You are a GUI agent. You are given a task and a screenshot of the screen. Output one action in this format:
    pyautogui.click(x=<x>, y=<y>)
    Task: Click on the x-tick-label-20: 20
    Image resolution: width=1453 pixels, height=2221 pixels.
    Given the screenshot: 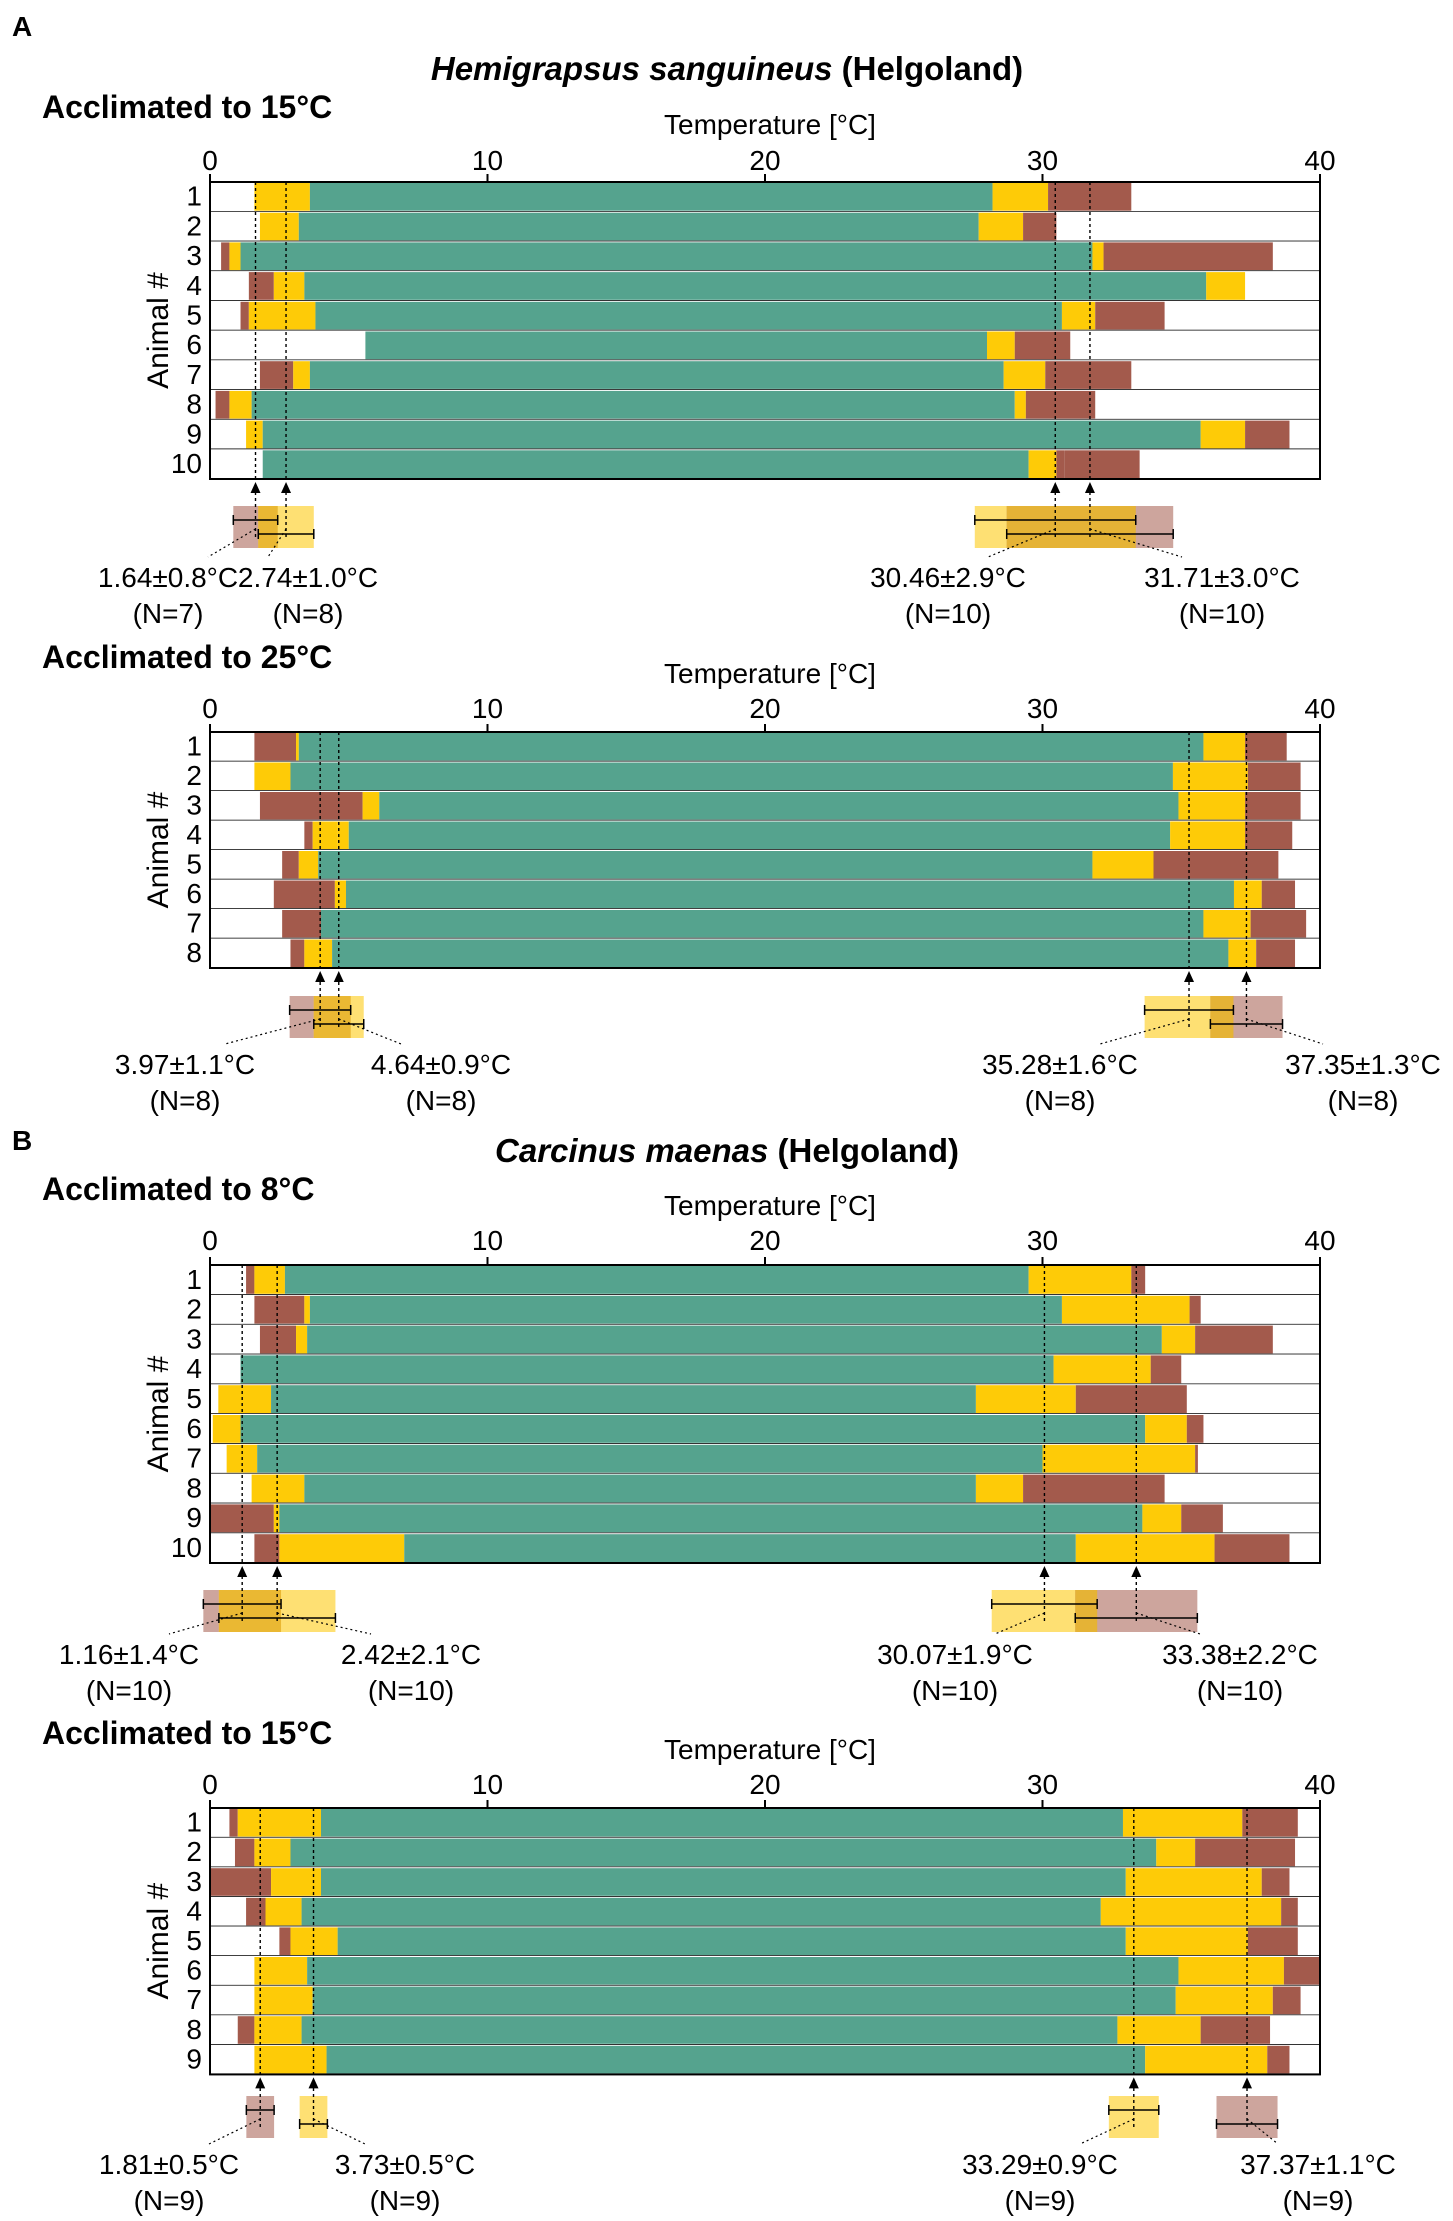 What is the action you would take?
    pyautogui.click(x=764, y=1240)
    